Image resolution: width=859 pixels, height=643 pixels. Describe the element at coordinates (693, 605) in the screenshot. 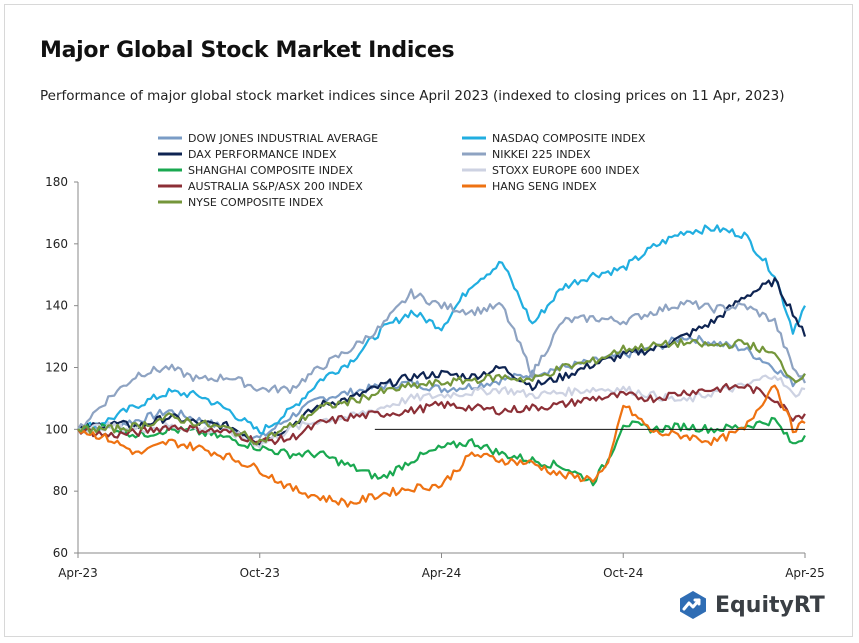

I see `equityrt-logo-icon` at that location.